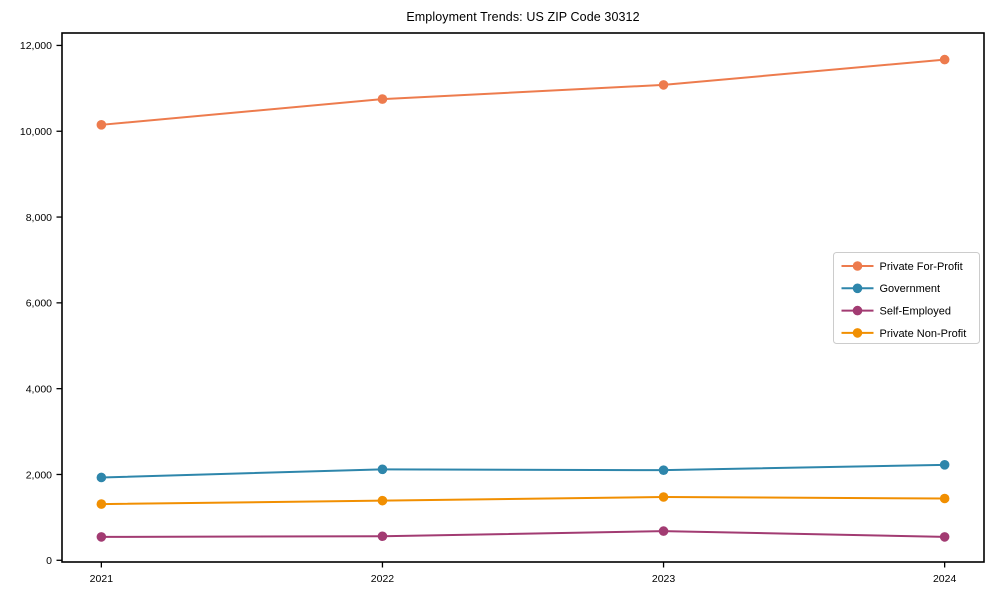 This screenshot has height=600, width=1000. What do you see at coordinates (664, 579) in the screenshot?
I see `x-axis-tick-label: 2023` at bounding box center [664, 579].